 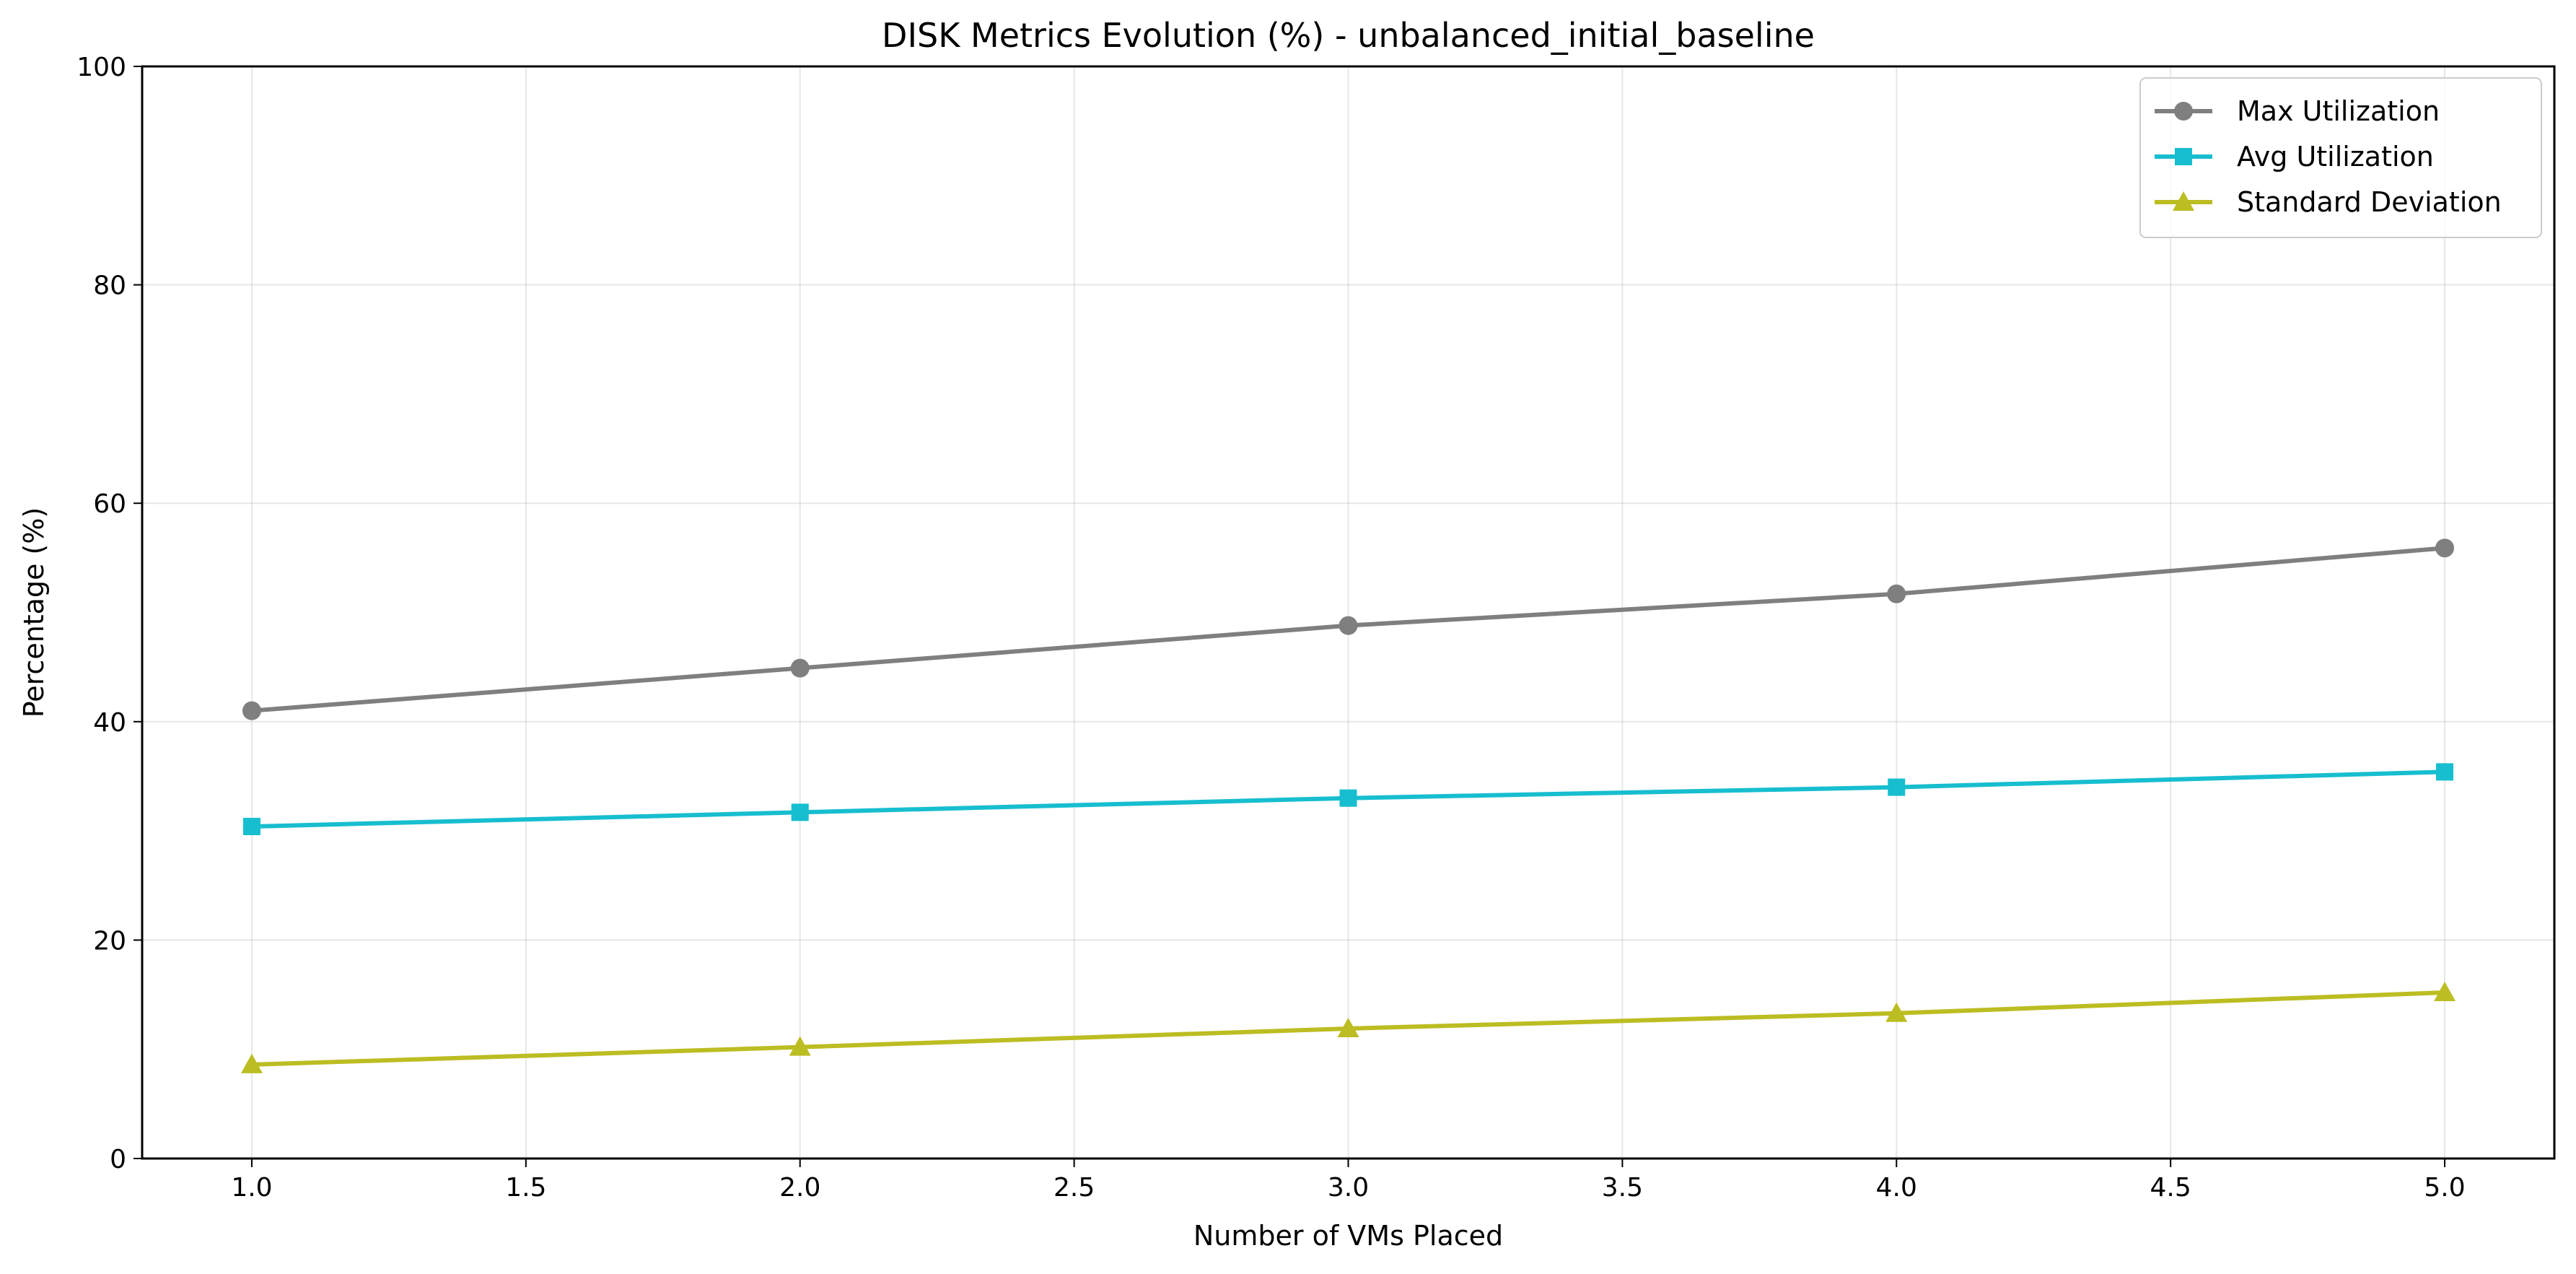 What do you see at coordinates (34, 613) in the screenshot?
I see `y-axis-label: Percentage (%)` at bounding box center [34, 613].